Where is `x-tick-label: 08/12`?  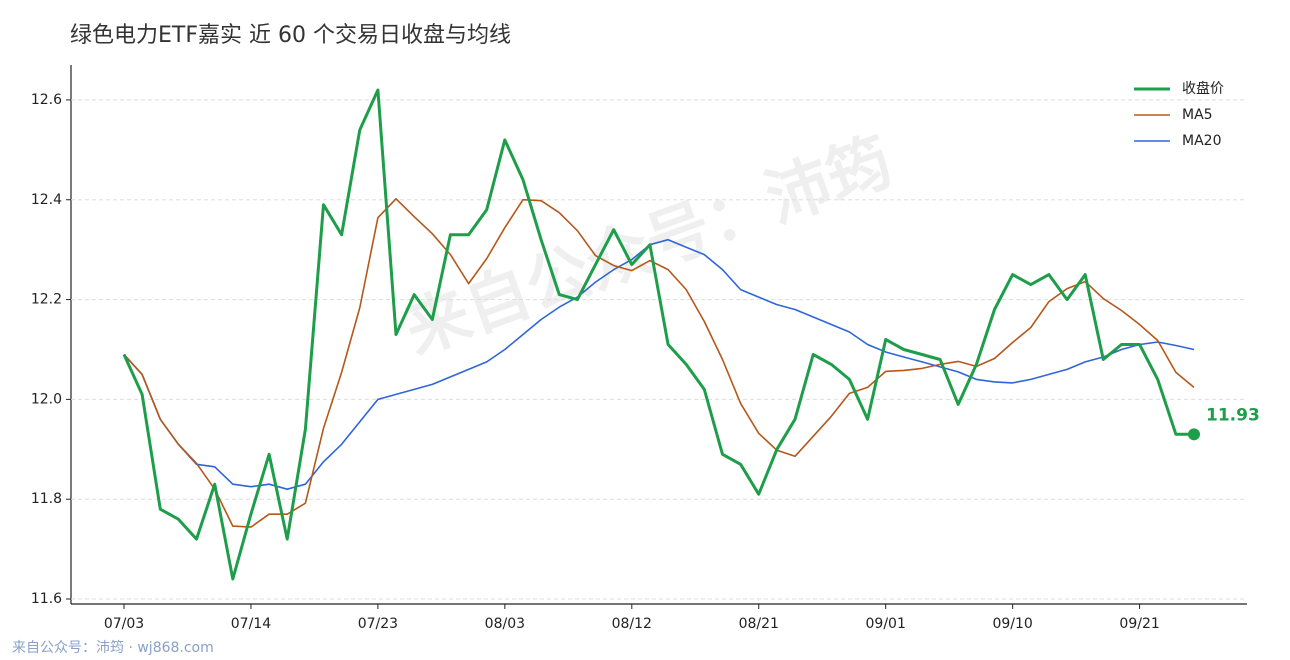
x-tick-label: 08/12 is located at coordinates (632, 624).